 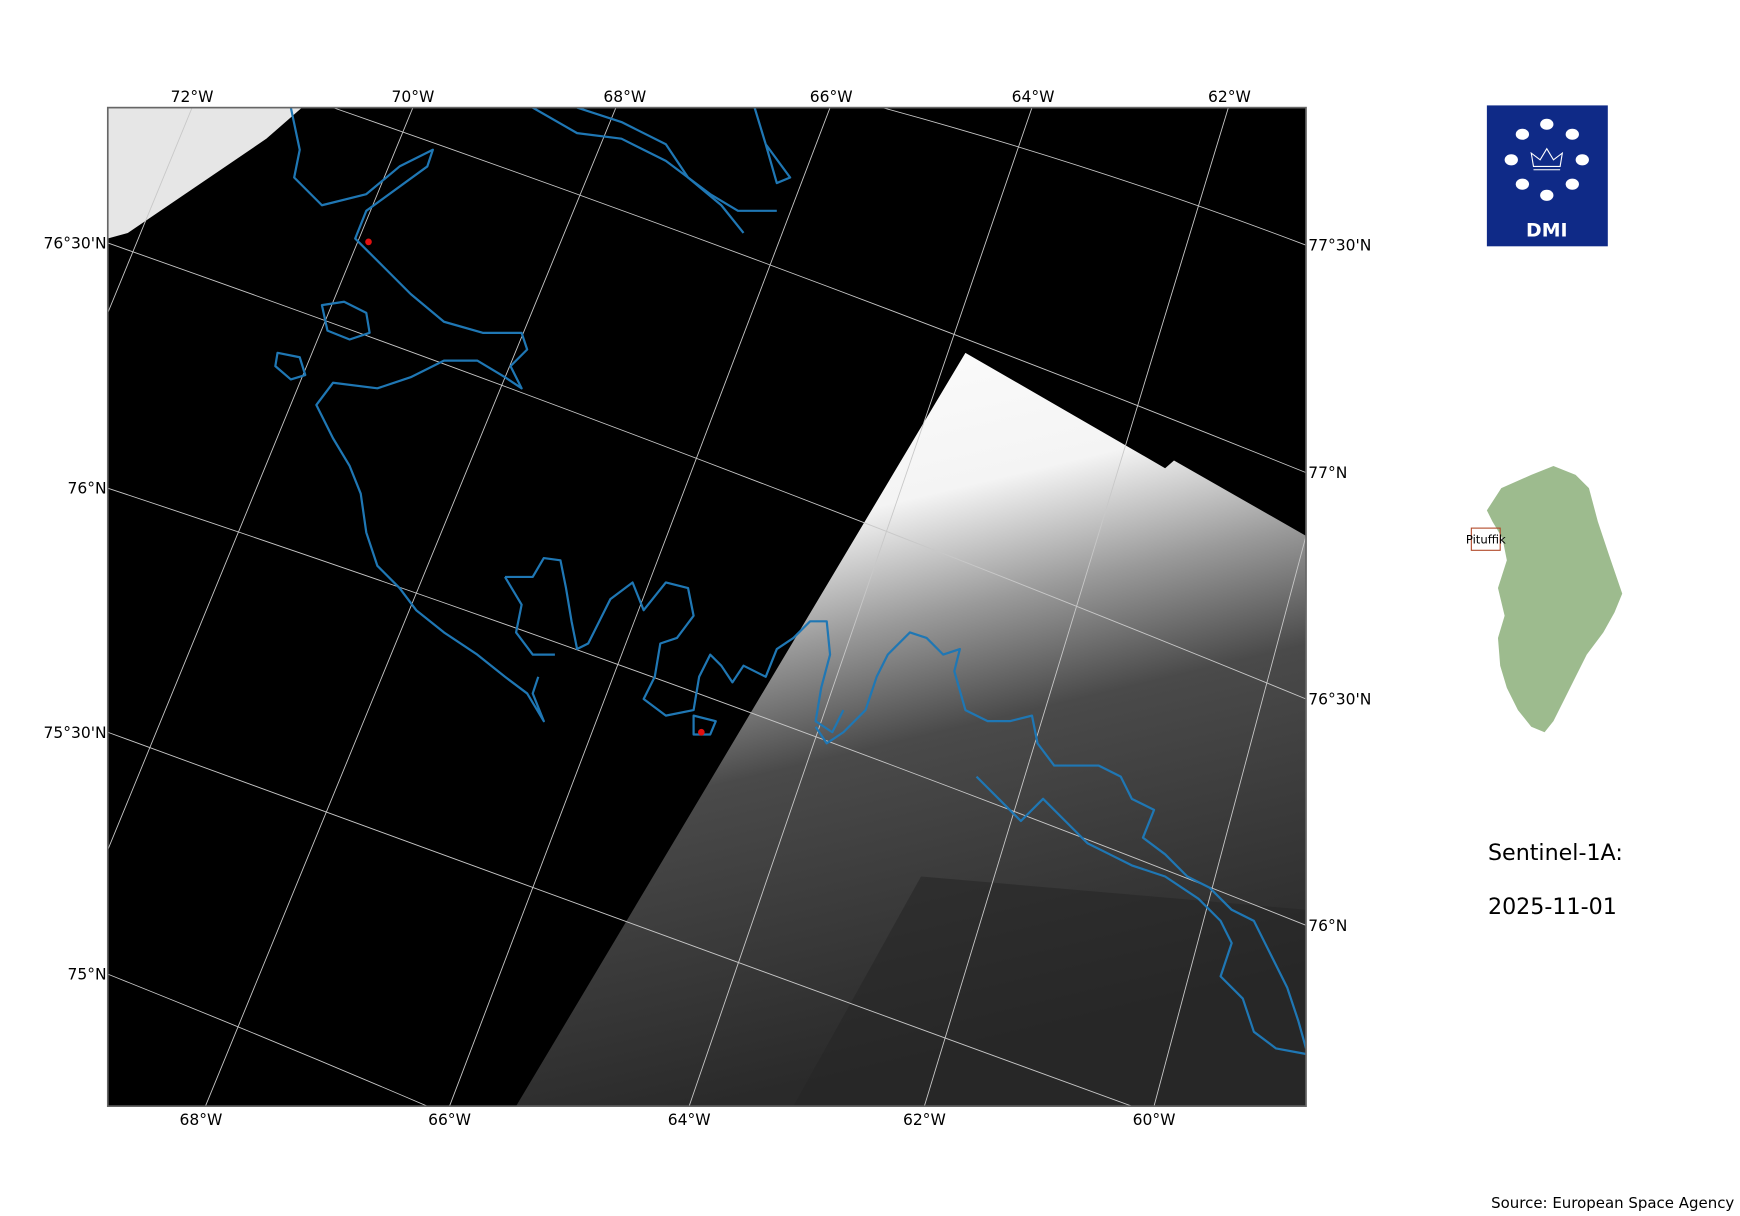 I want to click on crown-icon, so click(x=1547, y=159).